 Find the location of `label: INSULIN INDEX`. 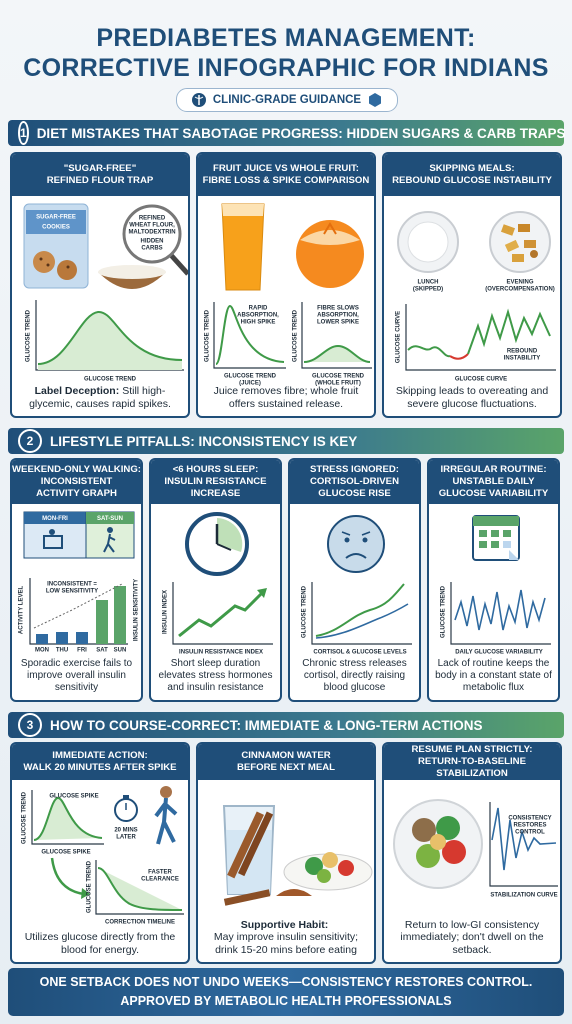

label: INSULIN INDEX is located at coordinates (166, 612).